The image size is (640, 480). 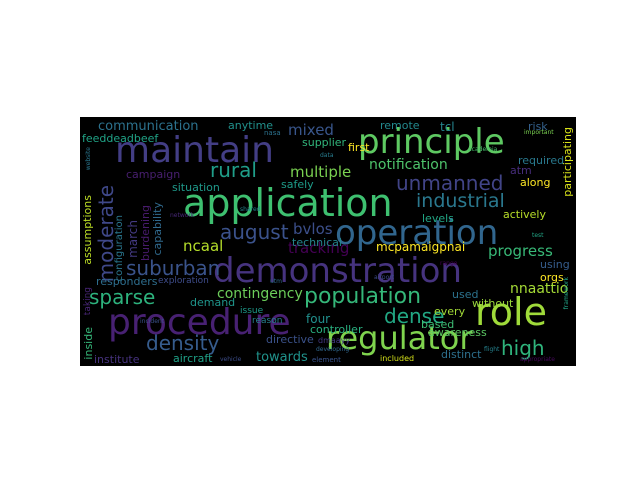 I want to click on word-mcpamaigpnai: mcpamaigpnai, so click(x=421, y=247).